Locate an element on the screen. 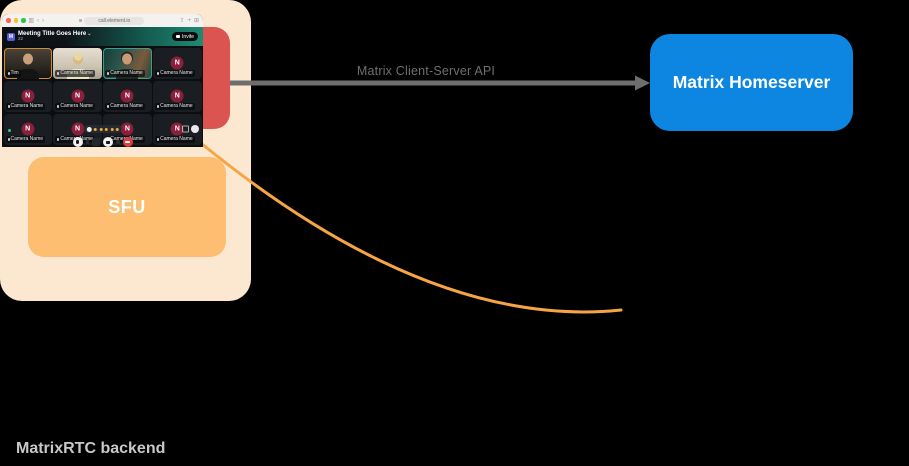 This screenshot has height=466, width=909. browser-chrome-bar: ▥ ‹ › call.element.io ⇧ + ⊞ is located at coordinates (102, 20).